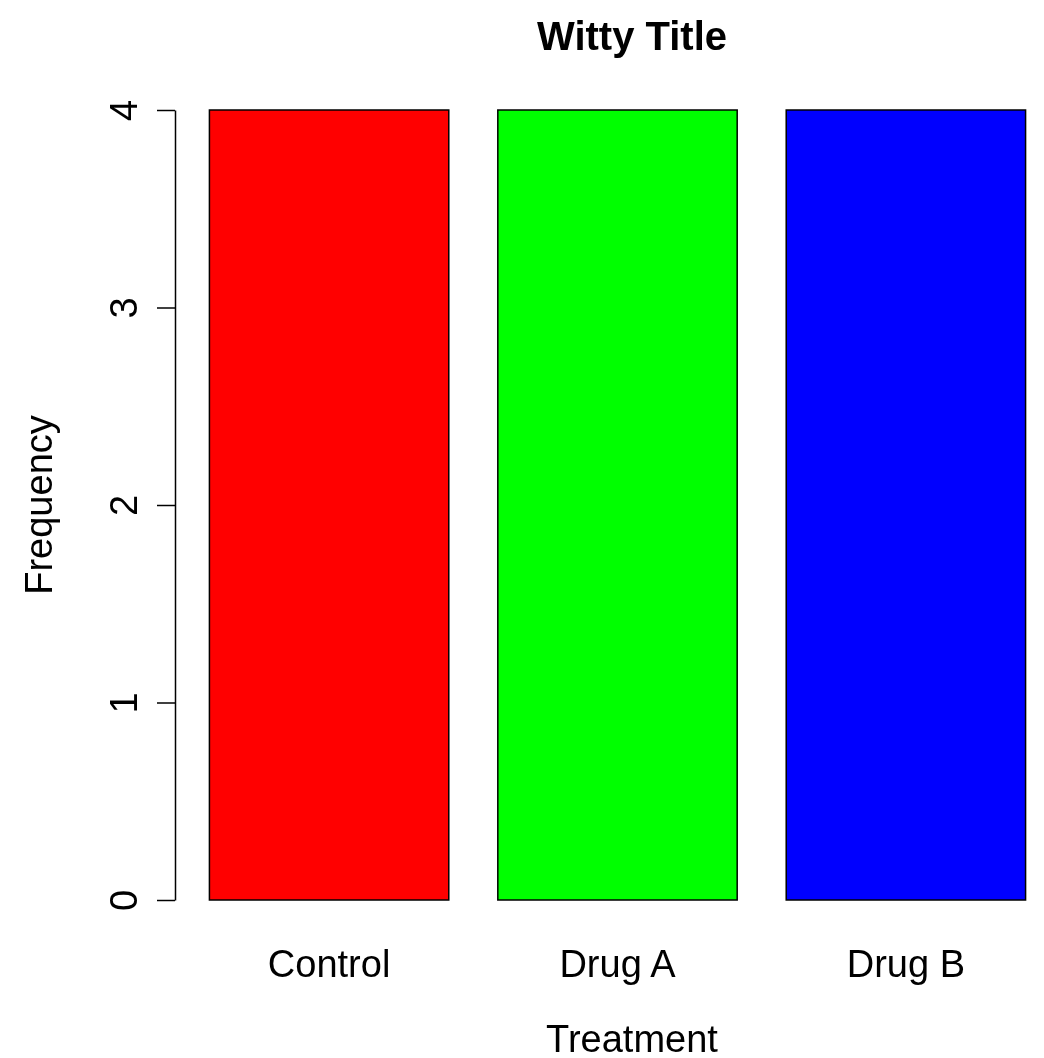 This screenshot has width=1044, height=1058. What do you see at coordinates (124, 110) in the screenshot?
I see `y-tick-label: 4` at bounding box center [124, 110].